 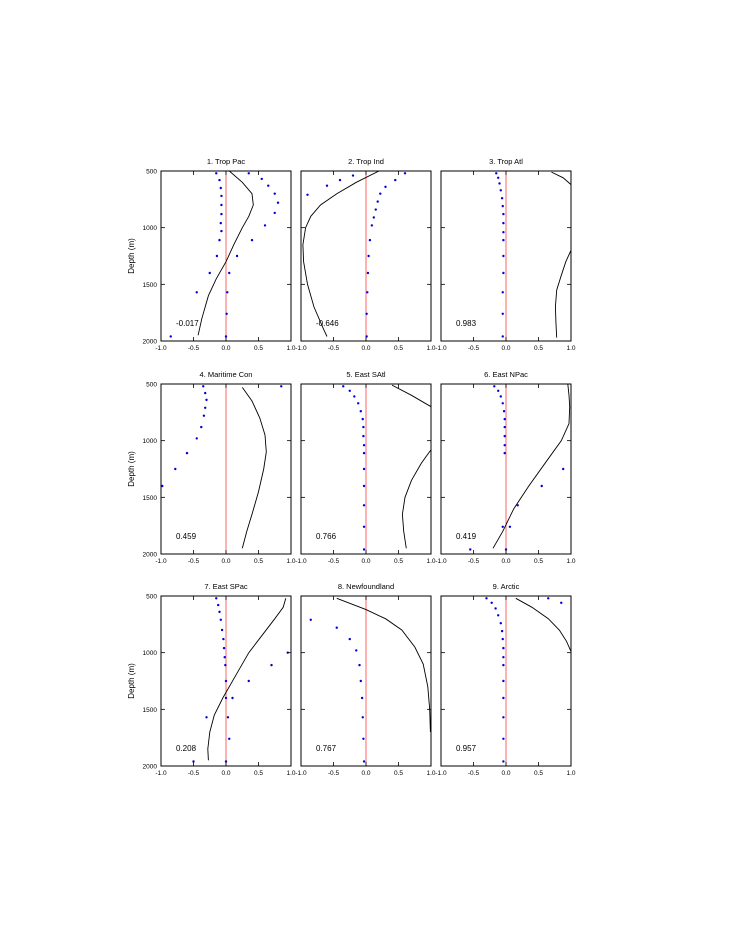 What do you see at coordinates (131, 469) in the screenshot?
I see `y-axis-label: Depth (m)` at bounding box center [131, 469].